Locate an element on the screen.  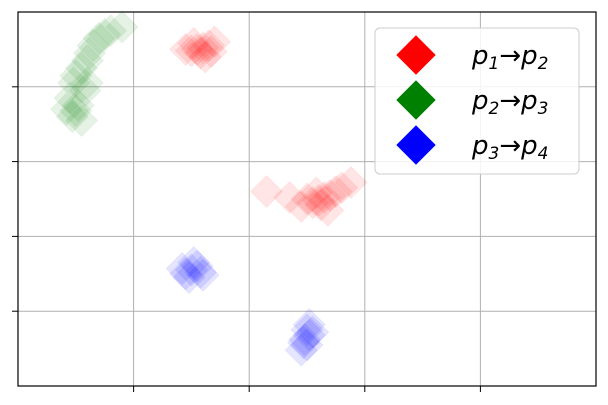
legend-label-1: p1→p2 is located at coordinates (509, 57).